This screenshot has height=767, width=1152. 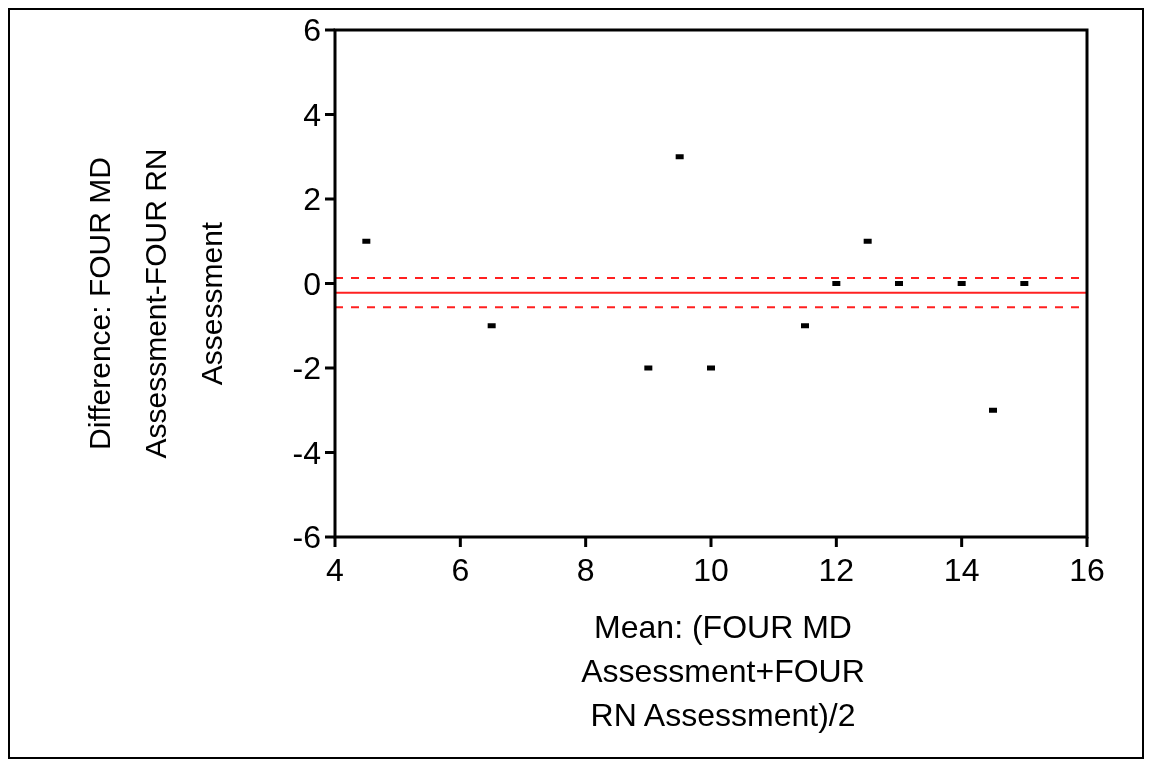 What do you see at coordinates (836, 570) in the screenshot?
I see `x-tick-label: 12` at bounding box center [836, 570].